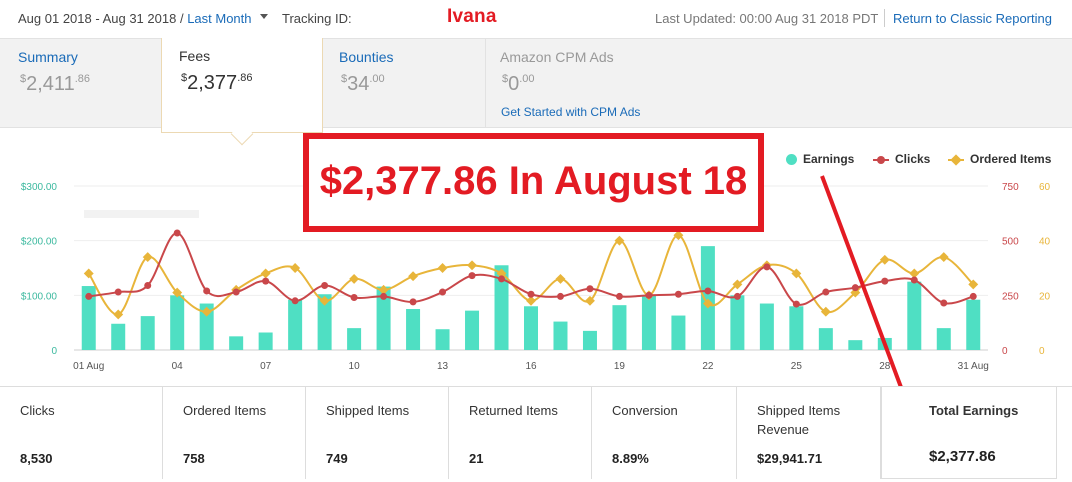 The width and height of the screenshot is (1072, 482). Describe the element at coordinates (1010, 187) in the screenshot. I see `clicks-axis-tick: 750` at that location.